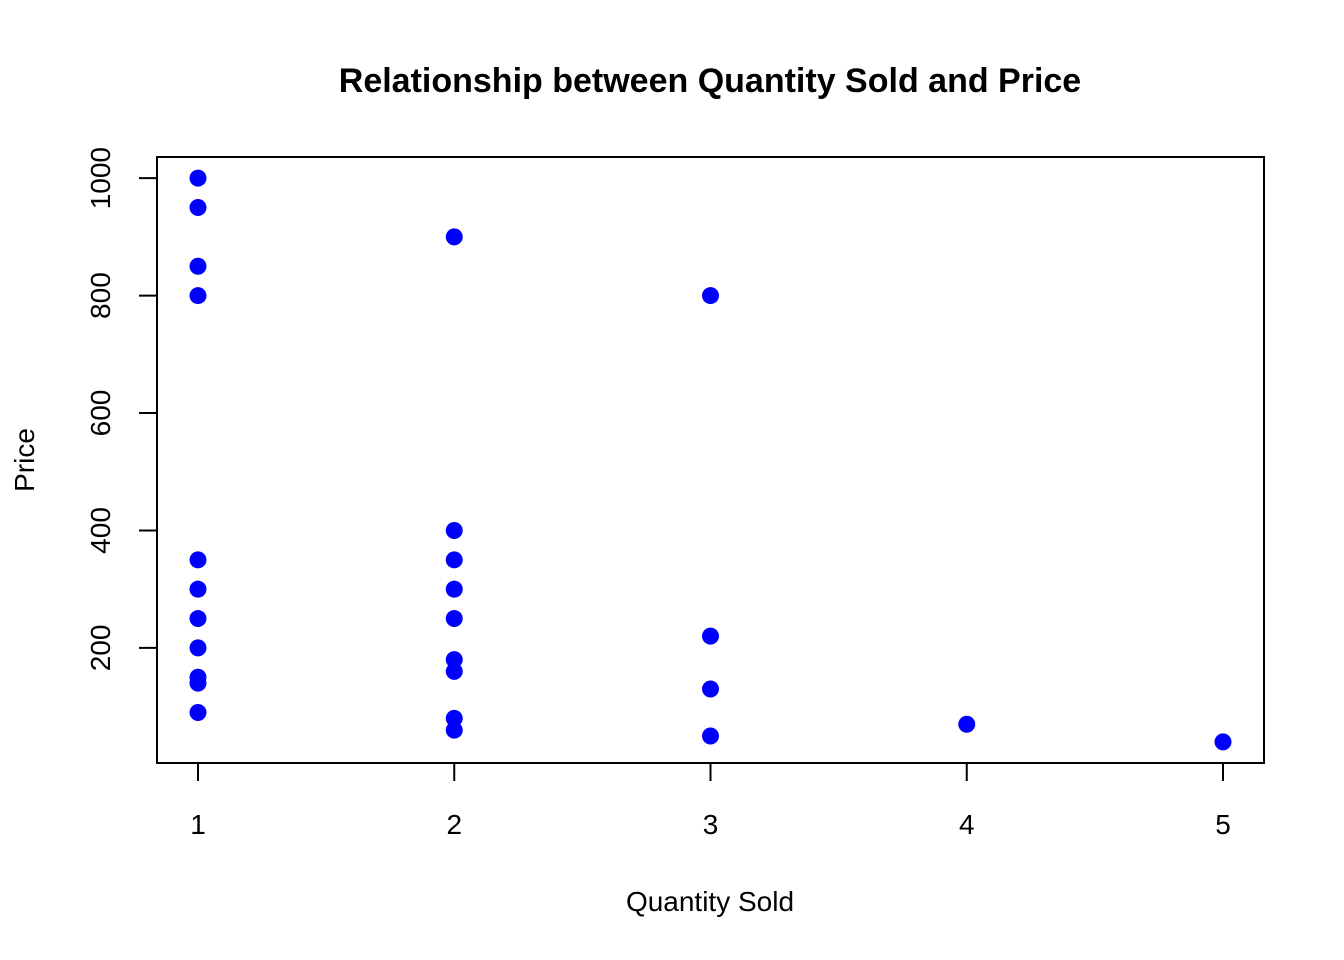 This screenshot has width=1344, height=960. What do you see at coordinates (121, 409) in the screenshot?
I see `y-axis: 200 400 600 800 1000` at bounding box center [121, 409].